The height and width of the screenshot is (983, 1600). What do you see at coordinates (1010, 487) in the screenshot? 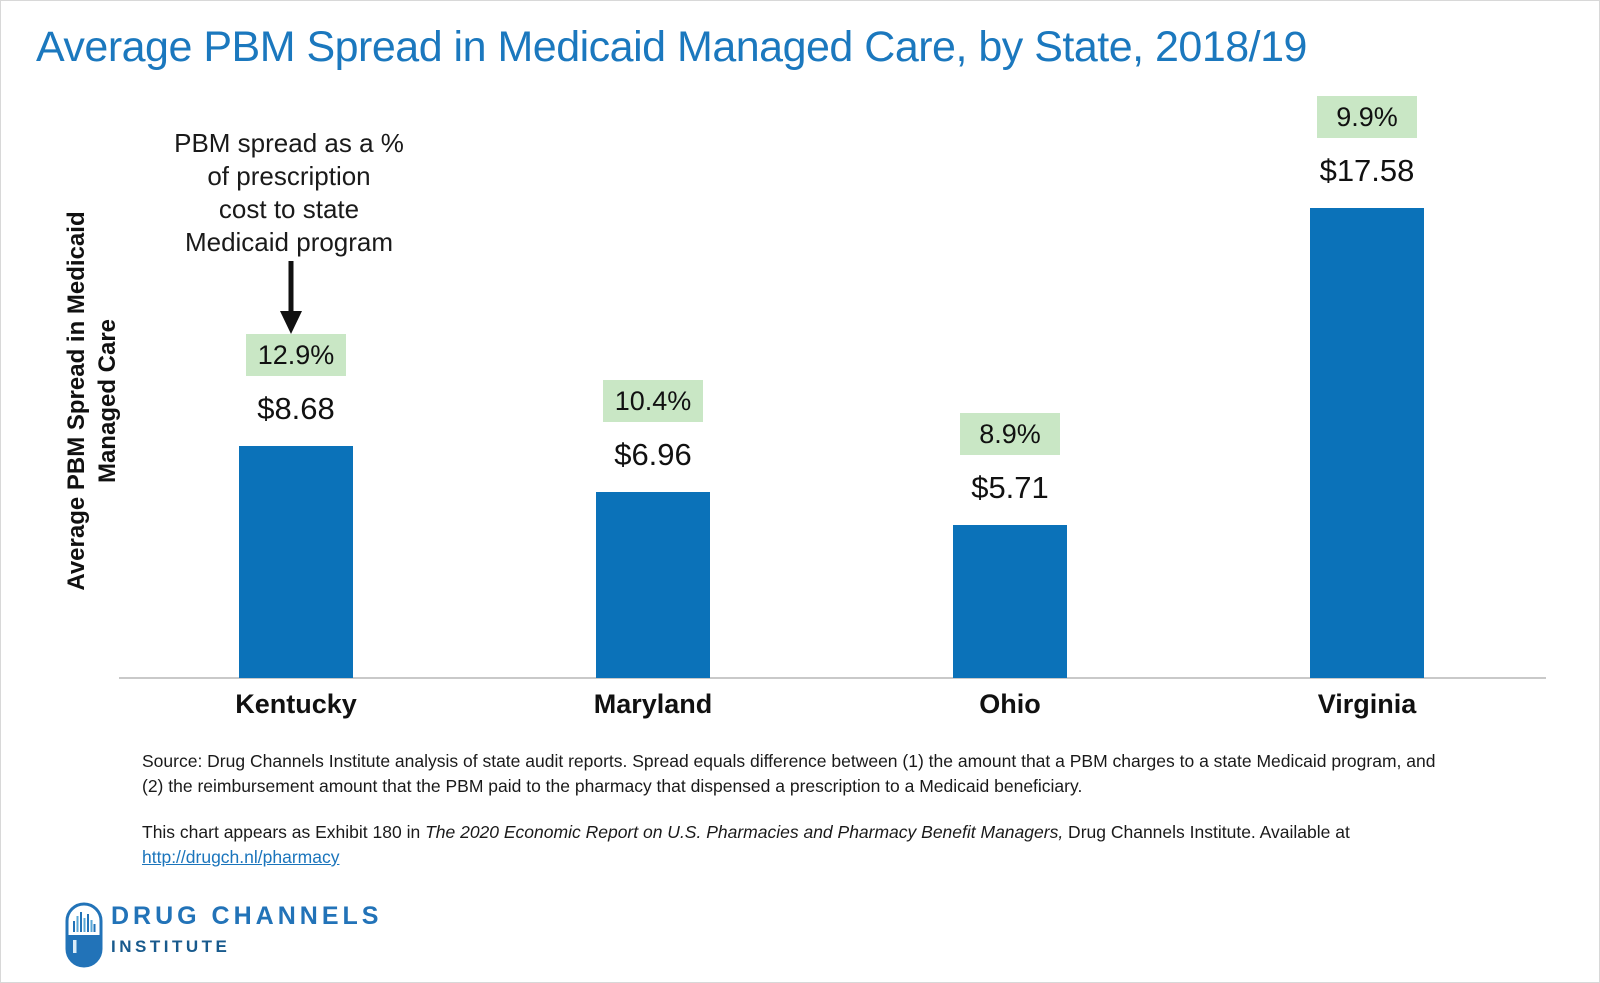
I see `bar-value-label-ohio: $5.71` at bounding box center [1010, 487].